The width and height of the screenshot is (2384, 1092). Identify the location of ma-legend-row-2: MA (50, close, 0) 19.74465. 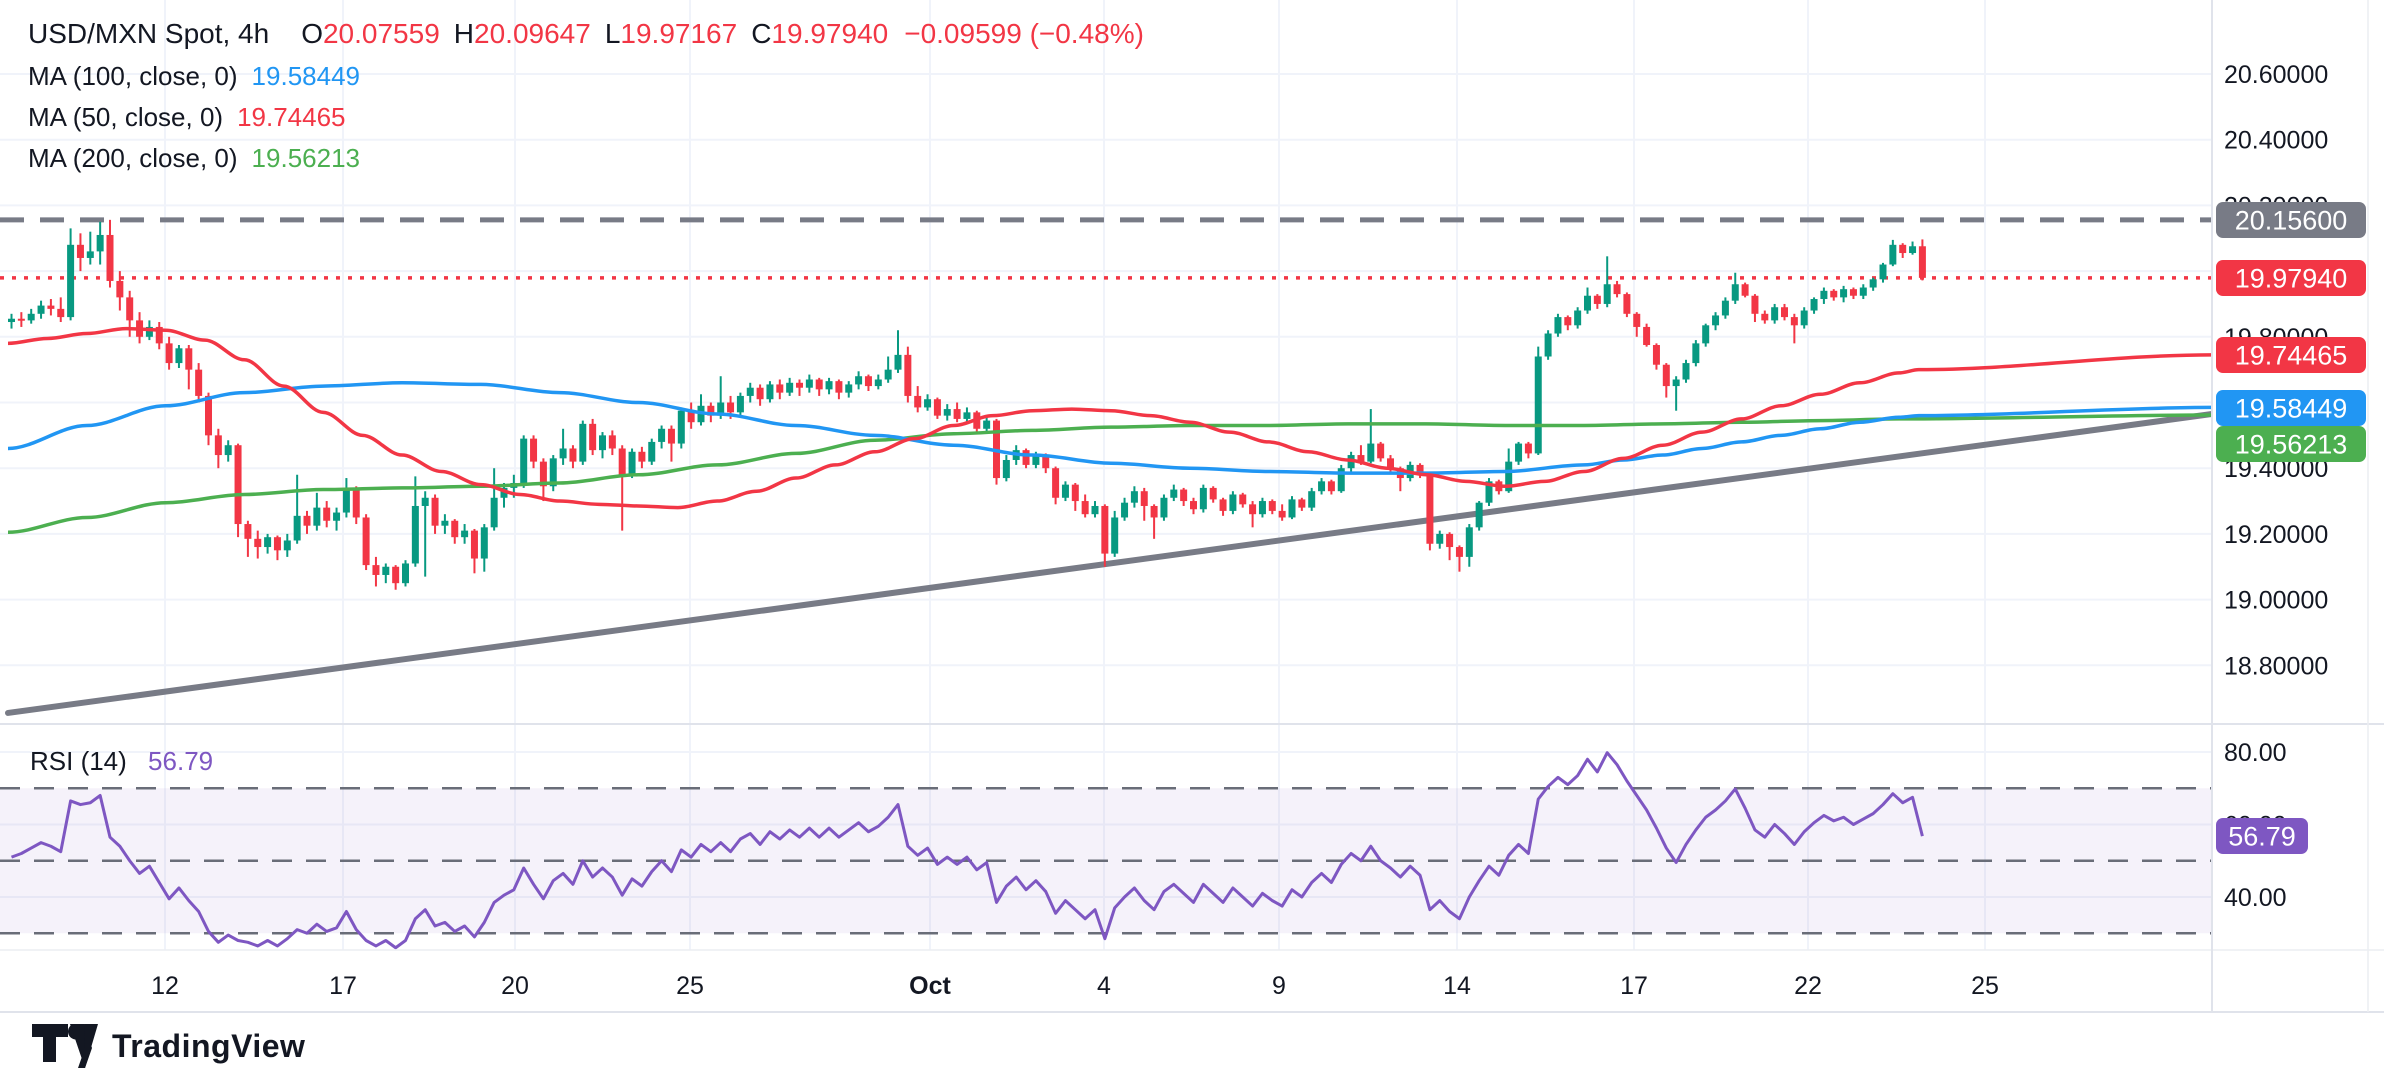
(586, 117).